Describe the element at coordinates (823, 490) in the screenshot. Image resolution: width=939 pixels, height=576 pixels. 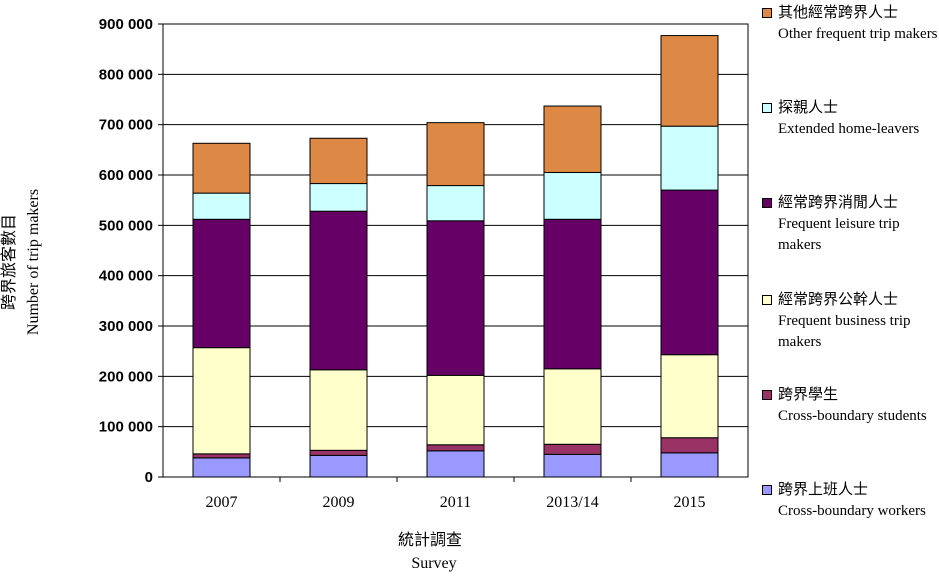
I see `legend-label-zh: 跨界上班人士` at that location.